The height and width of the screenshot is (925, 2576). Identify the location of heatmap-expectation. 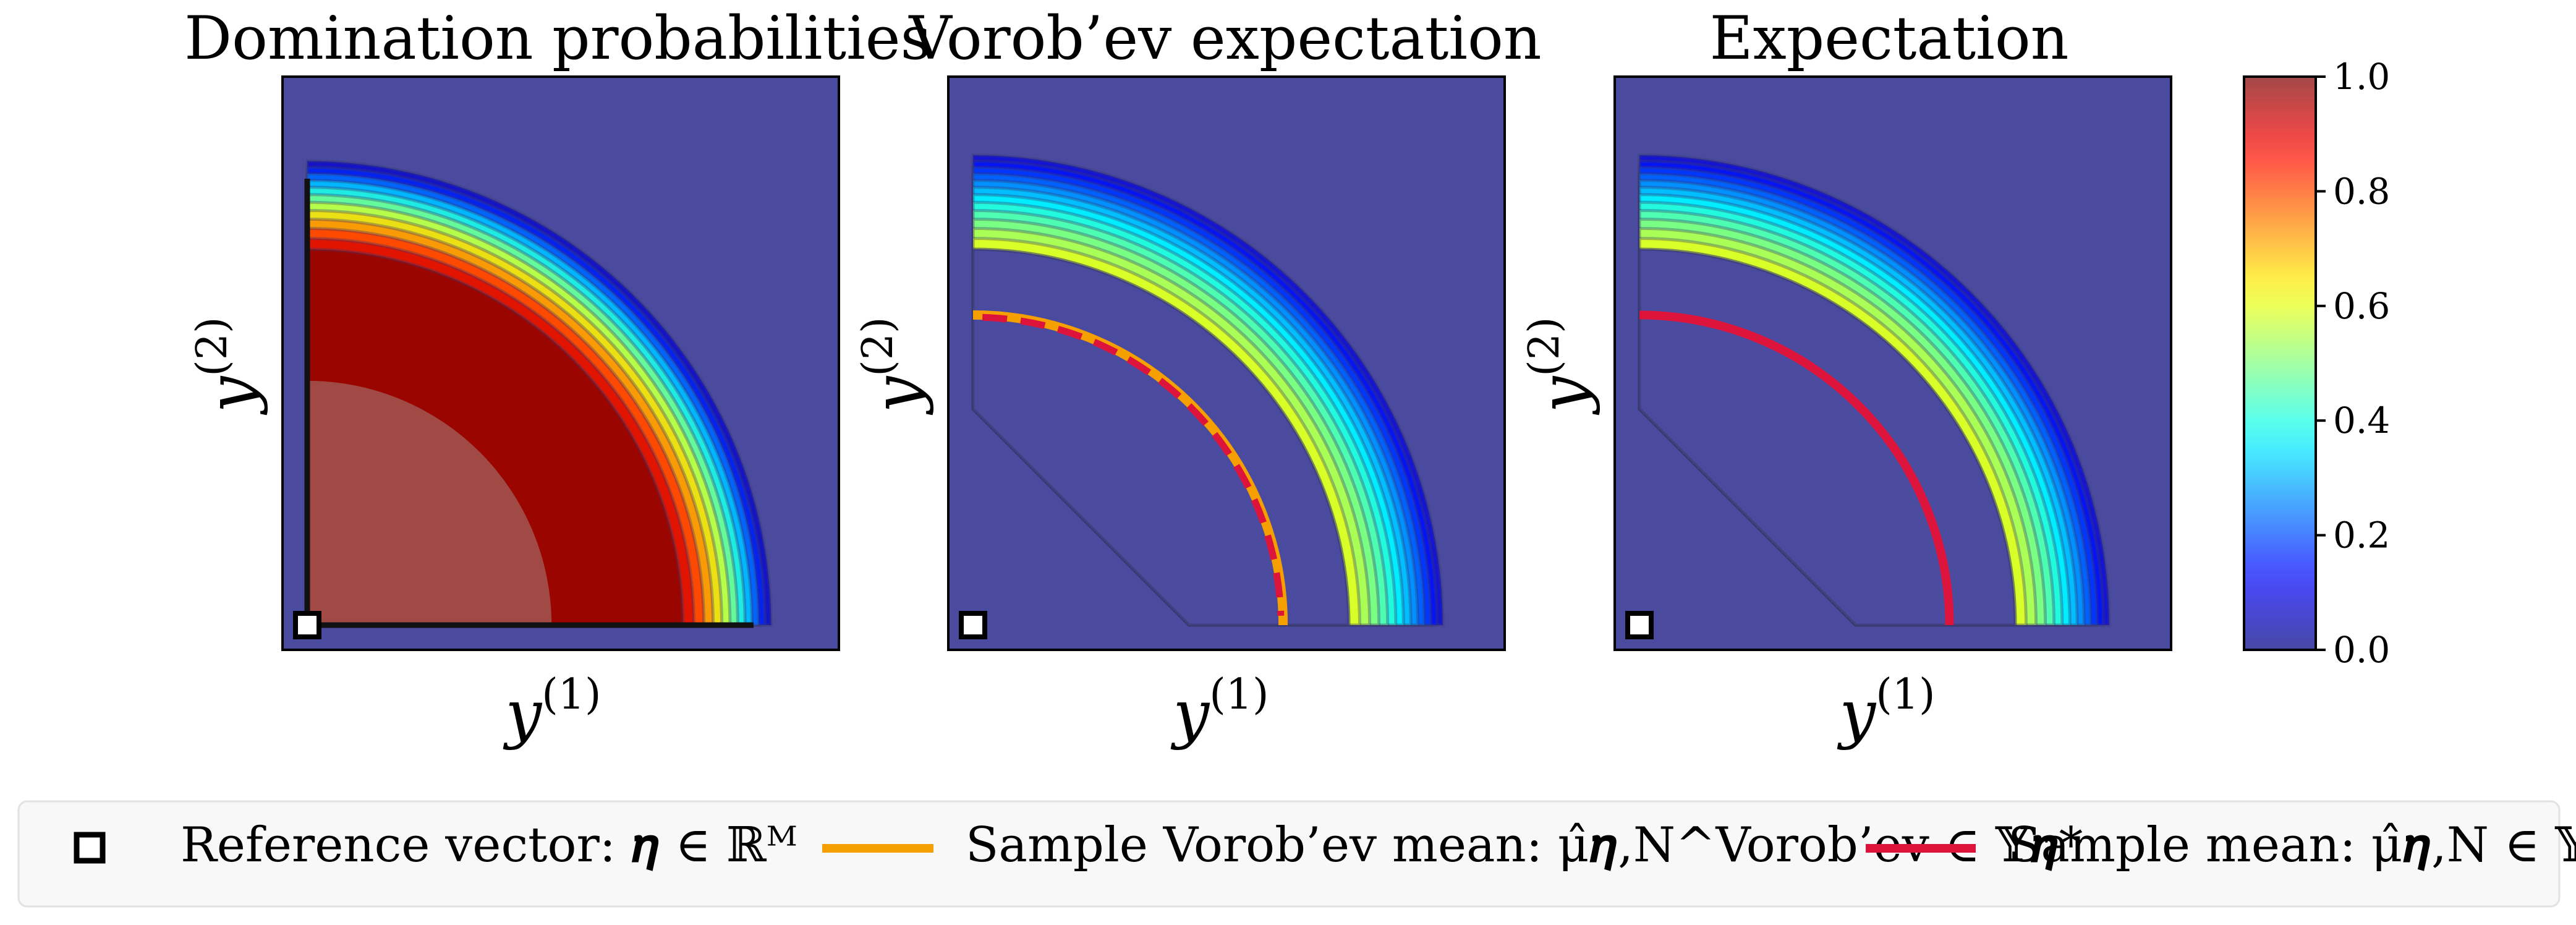
(1893, 363).